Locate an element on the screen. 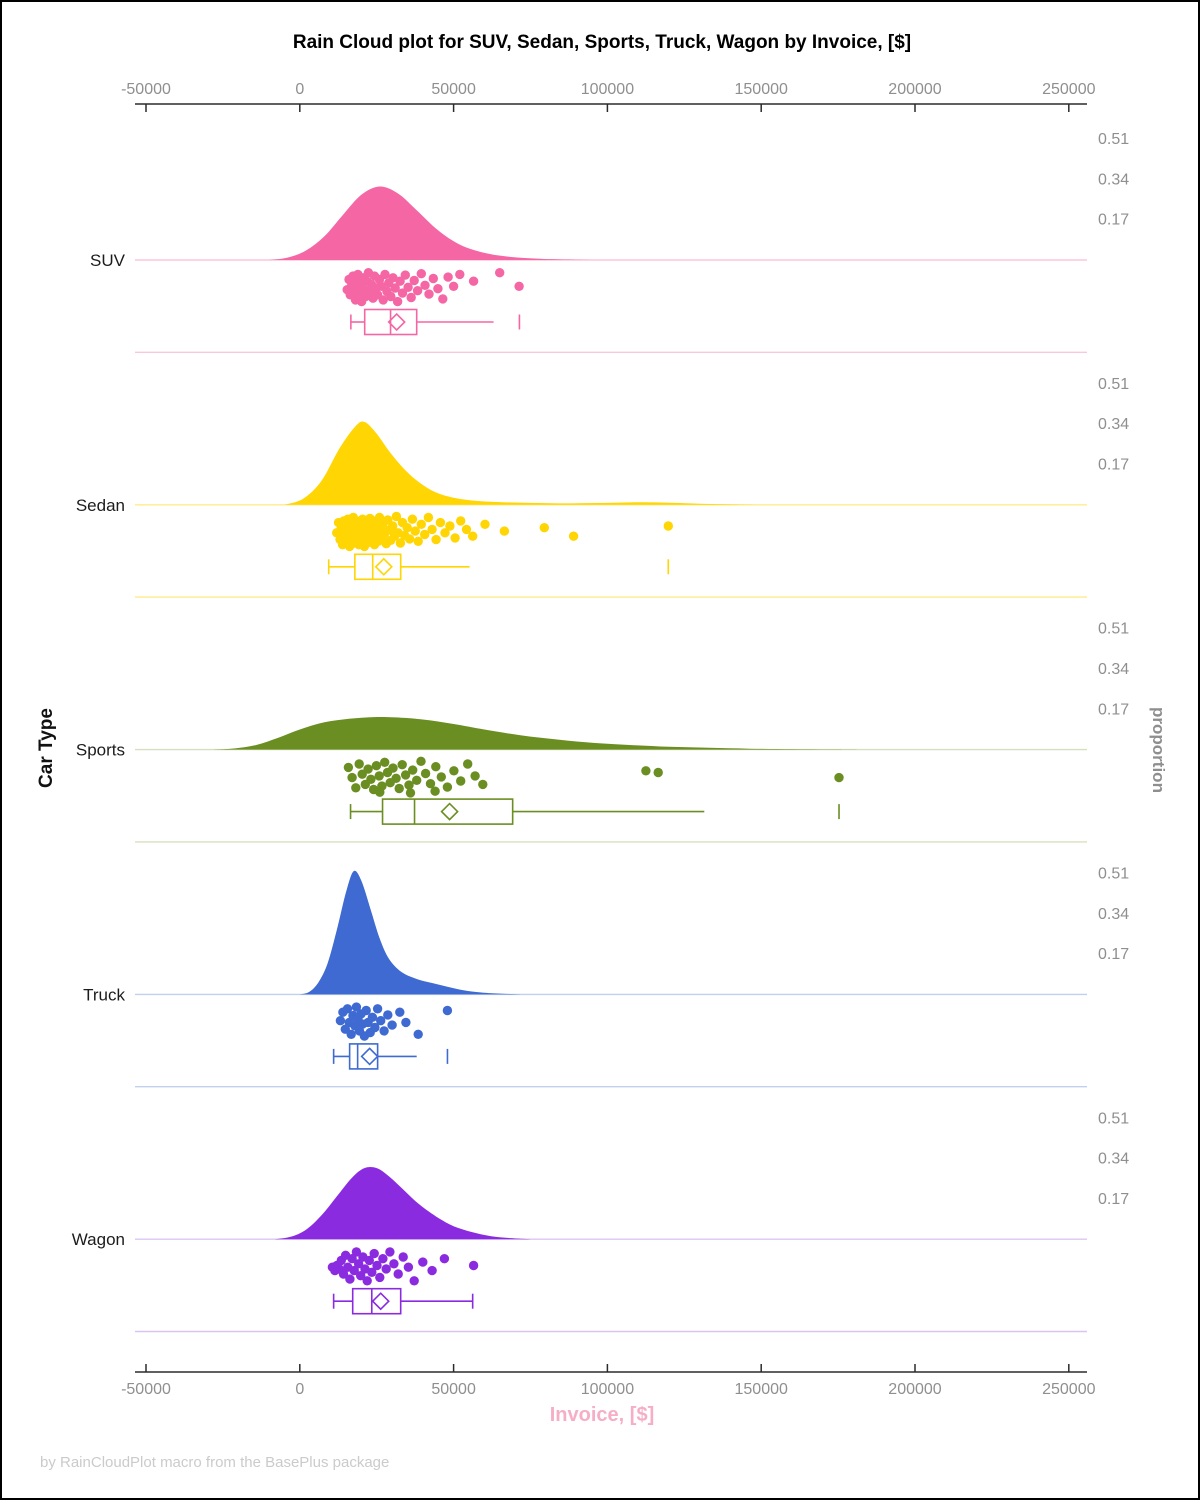 This screenshot has width=1200, height=1500. panel-sedan: Sedan 0.51 0.34 0.17 is located at coordinates (602, 487).